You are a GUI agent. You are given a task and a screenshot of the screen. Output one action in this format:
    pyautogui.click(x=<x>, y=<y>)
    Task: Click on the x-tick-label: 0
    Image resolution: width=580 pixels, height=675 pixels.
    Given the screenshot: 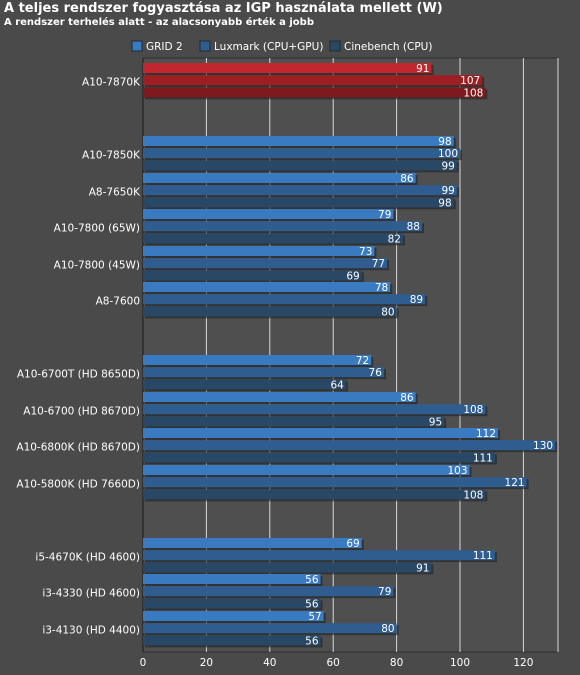 What is the action you would take?
    pyautogui.click(x=143, y=663)
    